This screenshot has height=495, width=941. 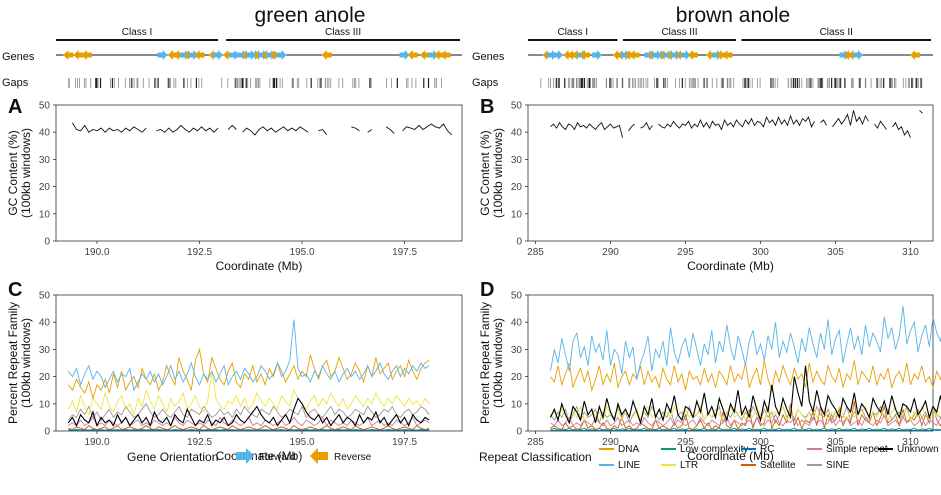 I want to click on rep-xtick-label: 300, so click(x=760, y=442).